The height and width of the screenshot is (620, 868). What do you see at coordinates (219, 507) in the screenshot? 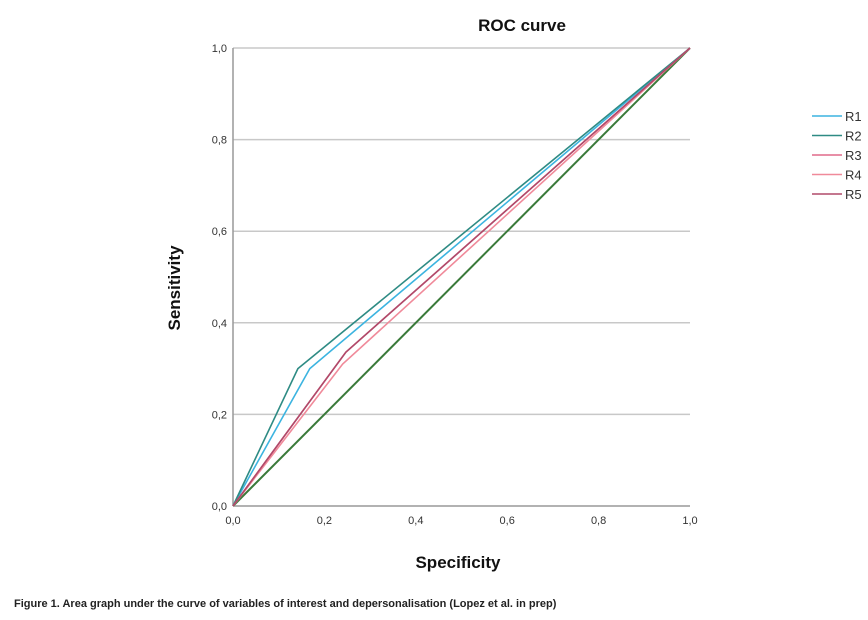
I see `y-tick-label: 0,0` at bounding box center [219, 507].